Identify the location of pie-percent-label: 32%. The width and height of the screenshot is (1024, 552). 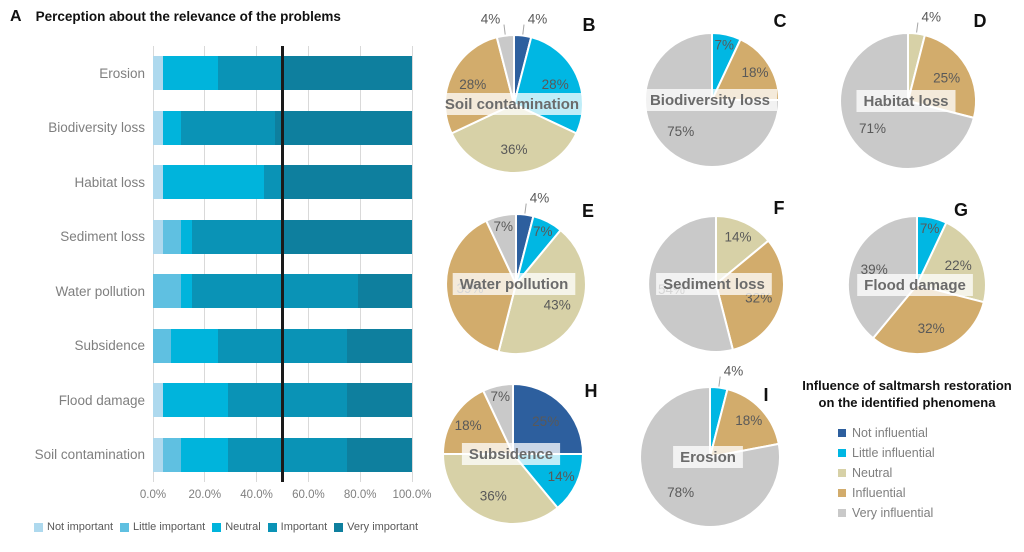
(931, 328).